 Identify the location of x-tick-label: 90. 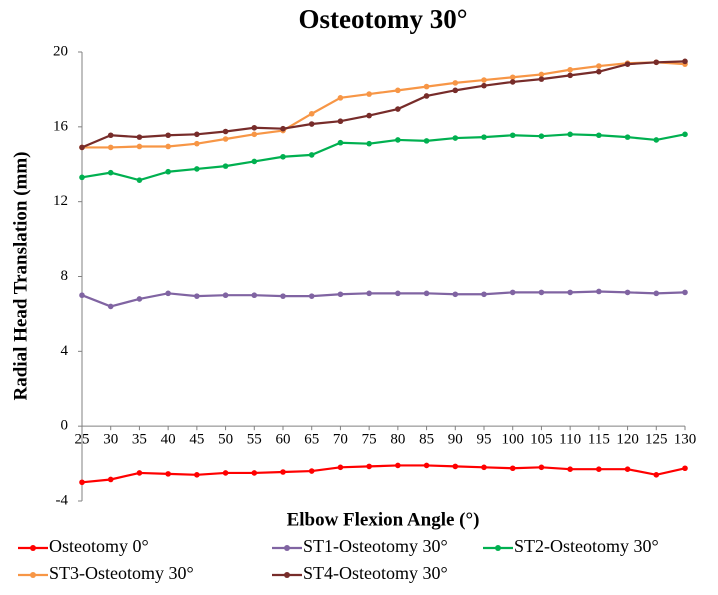
(455, 440).